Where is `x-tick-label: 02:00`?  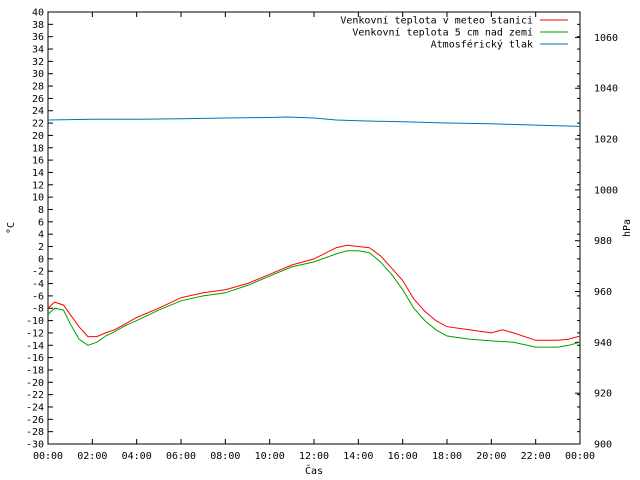 x-tick-label: 02:00 is located at coordinates (92, 456).